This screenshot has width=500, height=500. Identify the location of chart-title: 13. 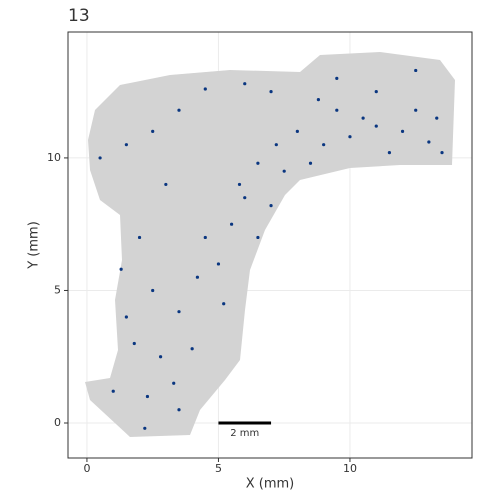
(79, 16).